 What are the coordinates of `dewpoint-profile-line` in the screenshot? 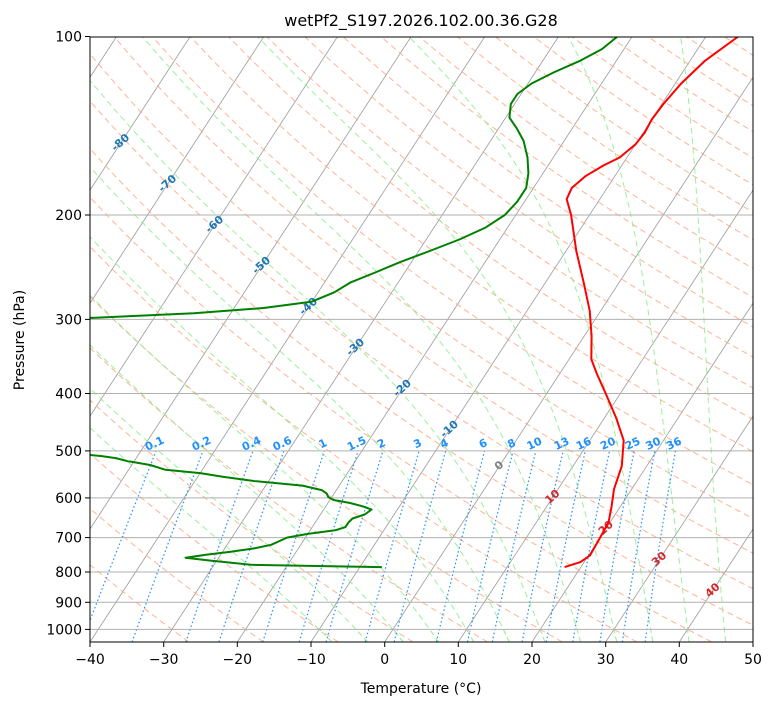 It's located at (236, 511).